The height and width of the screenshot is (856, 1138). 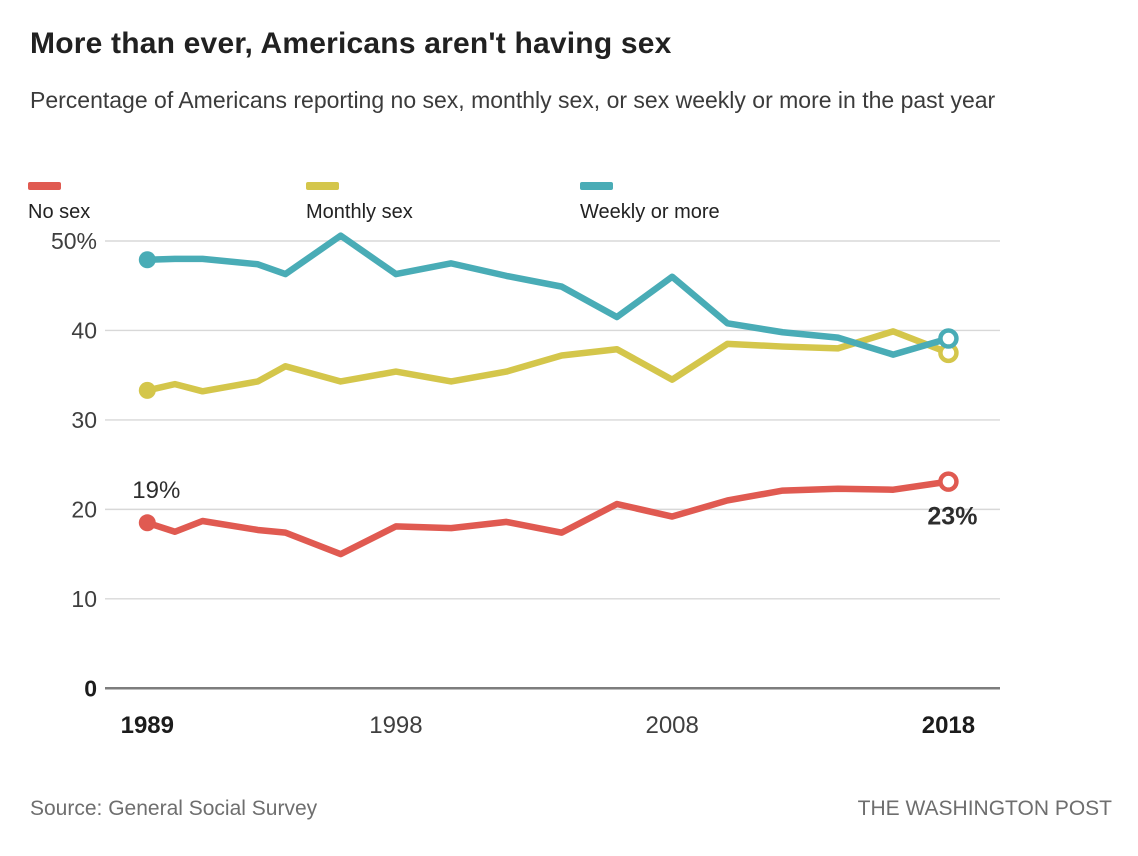 I want to click on legend-label-weekly-or-more: Weekly or more, so click(x=650, y=212).